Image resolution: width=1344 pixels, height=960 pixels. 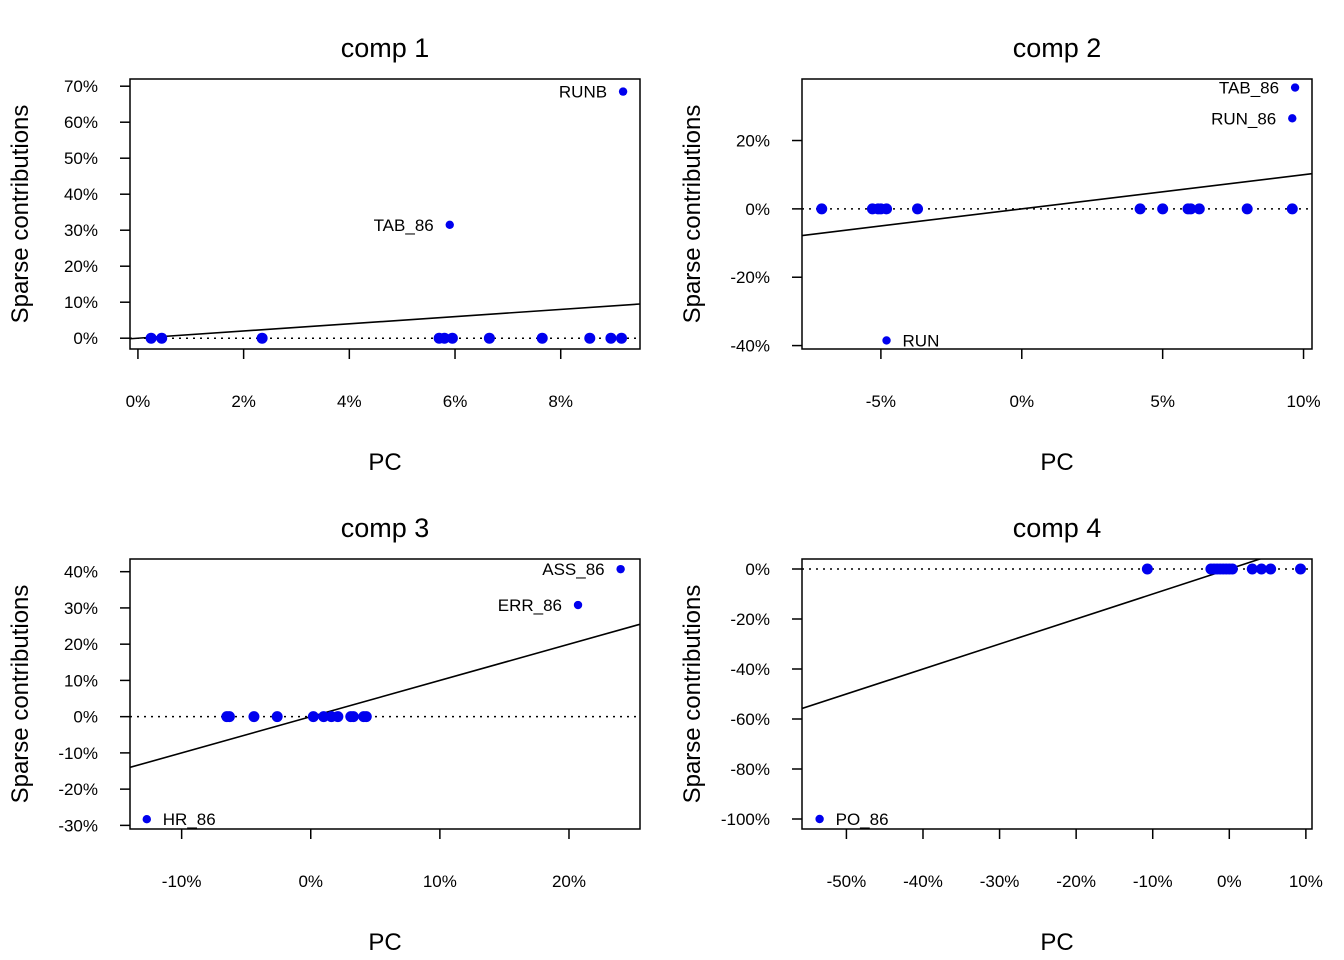 I want to click on point-label: ASS_86, so click(x=573, y=569).